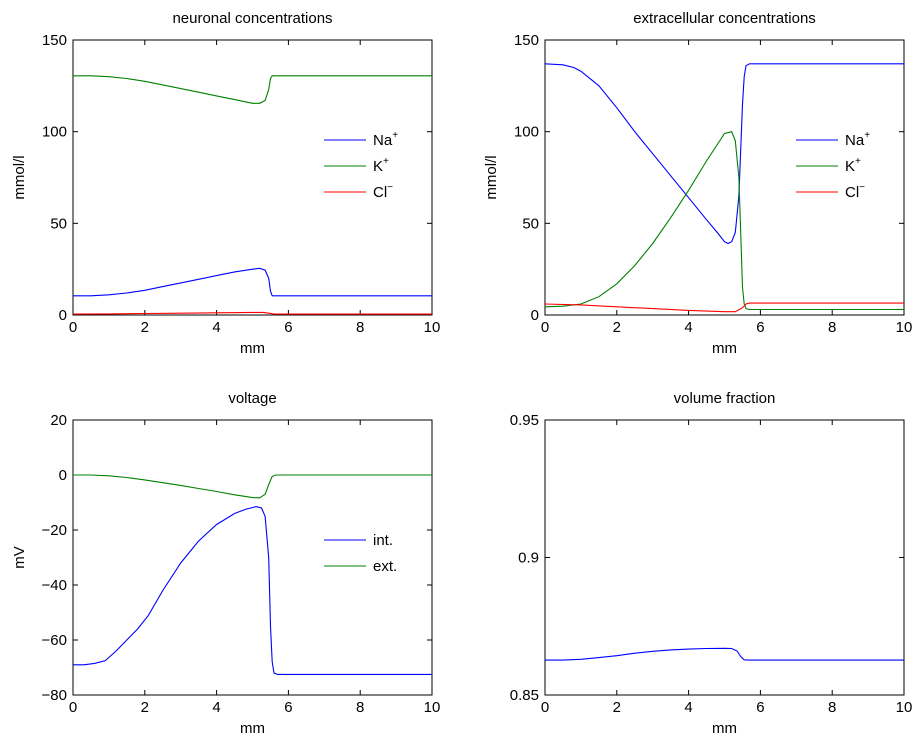 Image resolution: width=913 pixels, height=739 pixels. I want to click on chart-title: volume fraction, so click(725, 398).